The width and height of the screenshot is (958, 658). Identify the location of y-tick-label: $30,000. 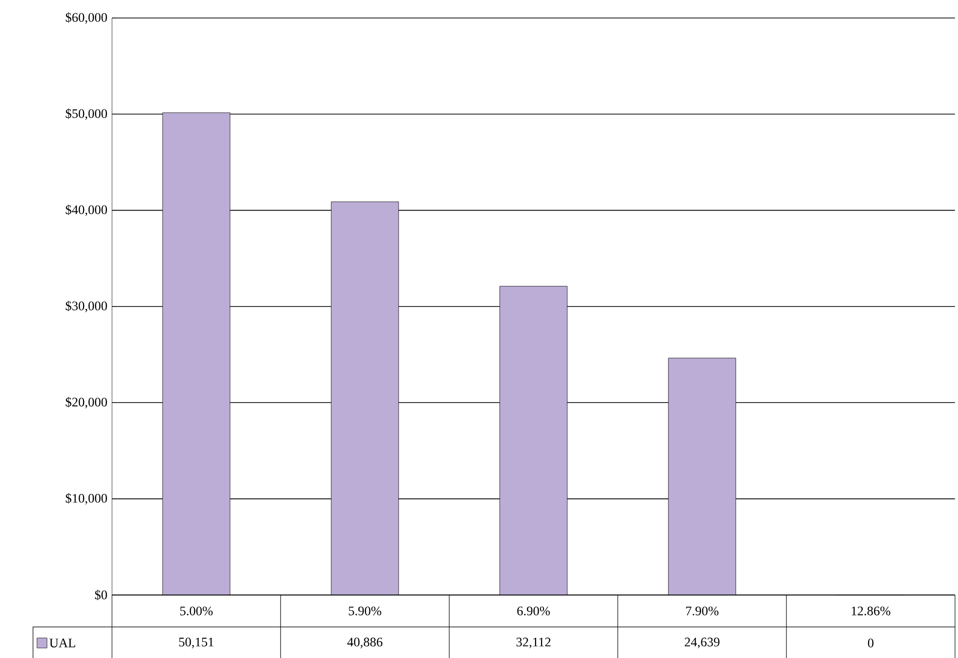
(86, 306).